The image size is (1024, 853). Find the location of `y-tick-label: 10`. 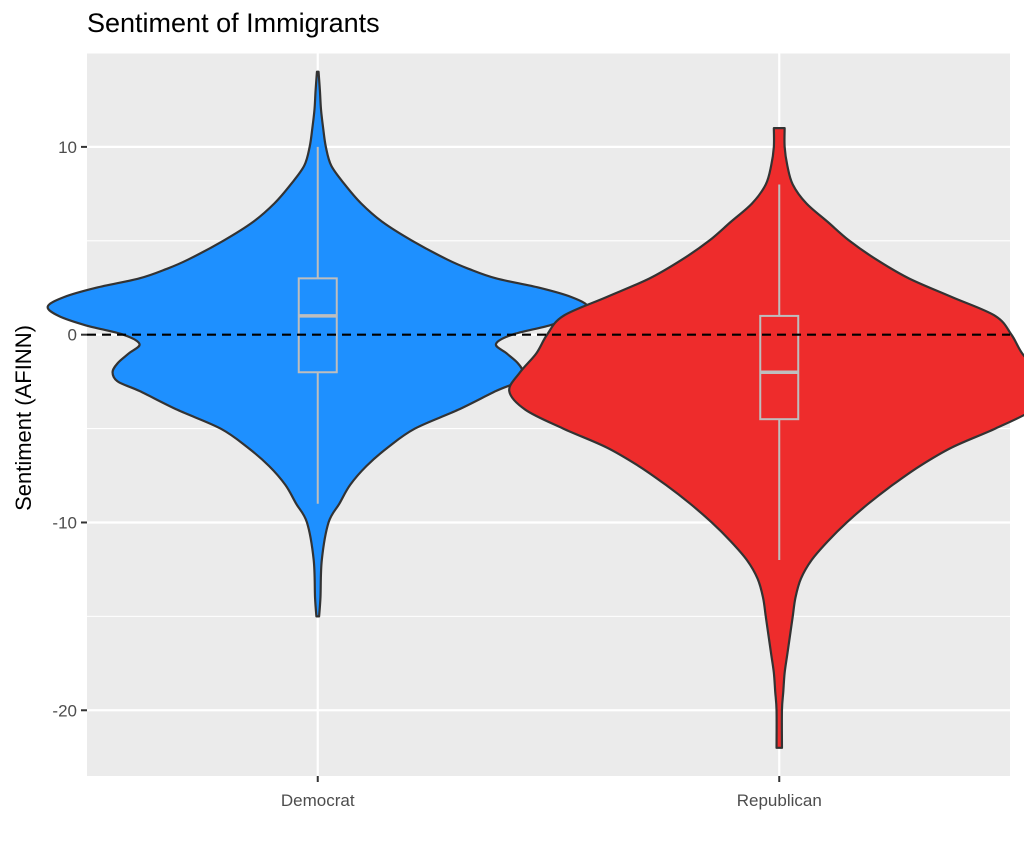

y-tick-label: 10 is located at coordinates (67, 147).